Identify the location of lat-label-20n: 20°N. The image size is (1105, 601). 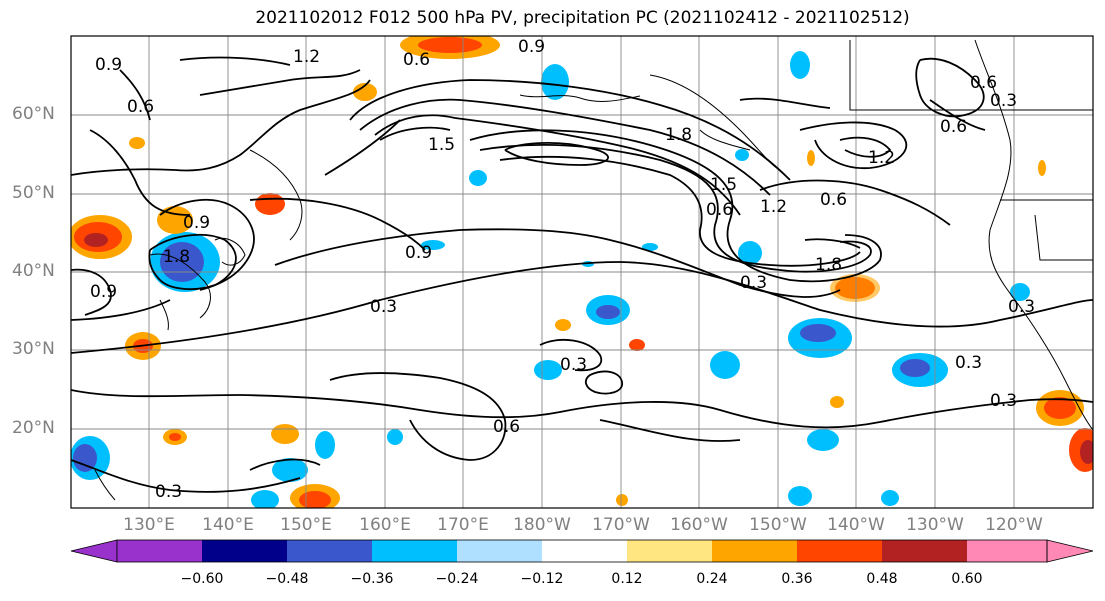
(33, 428).